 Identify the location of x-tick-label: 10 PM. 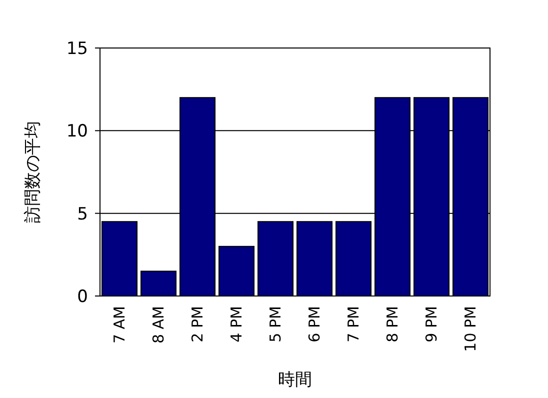
(471, 329).